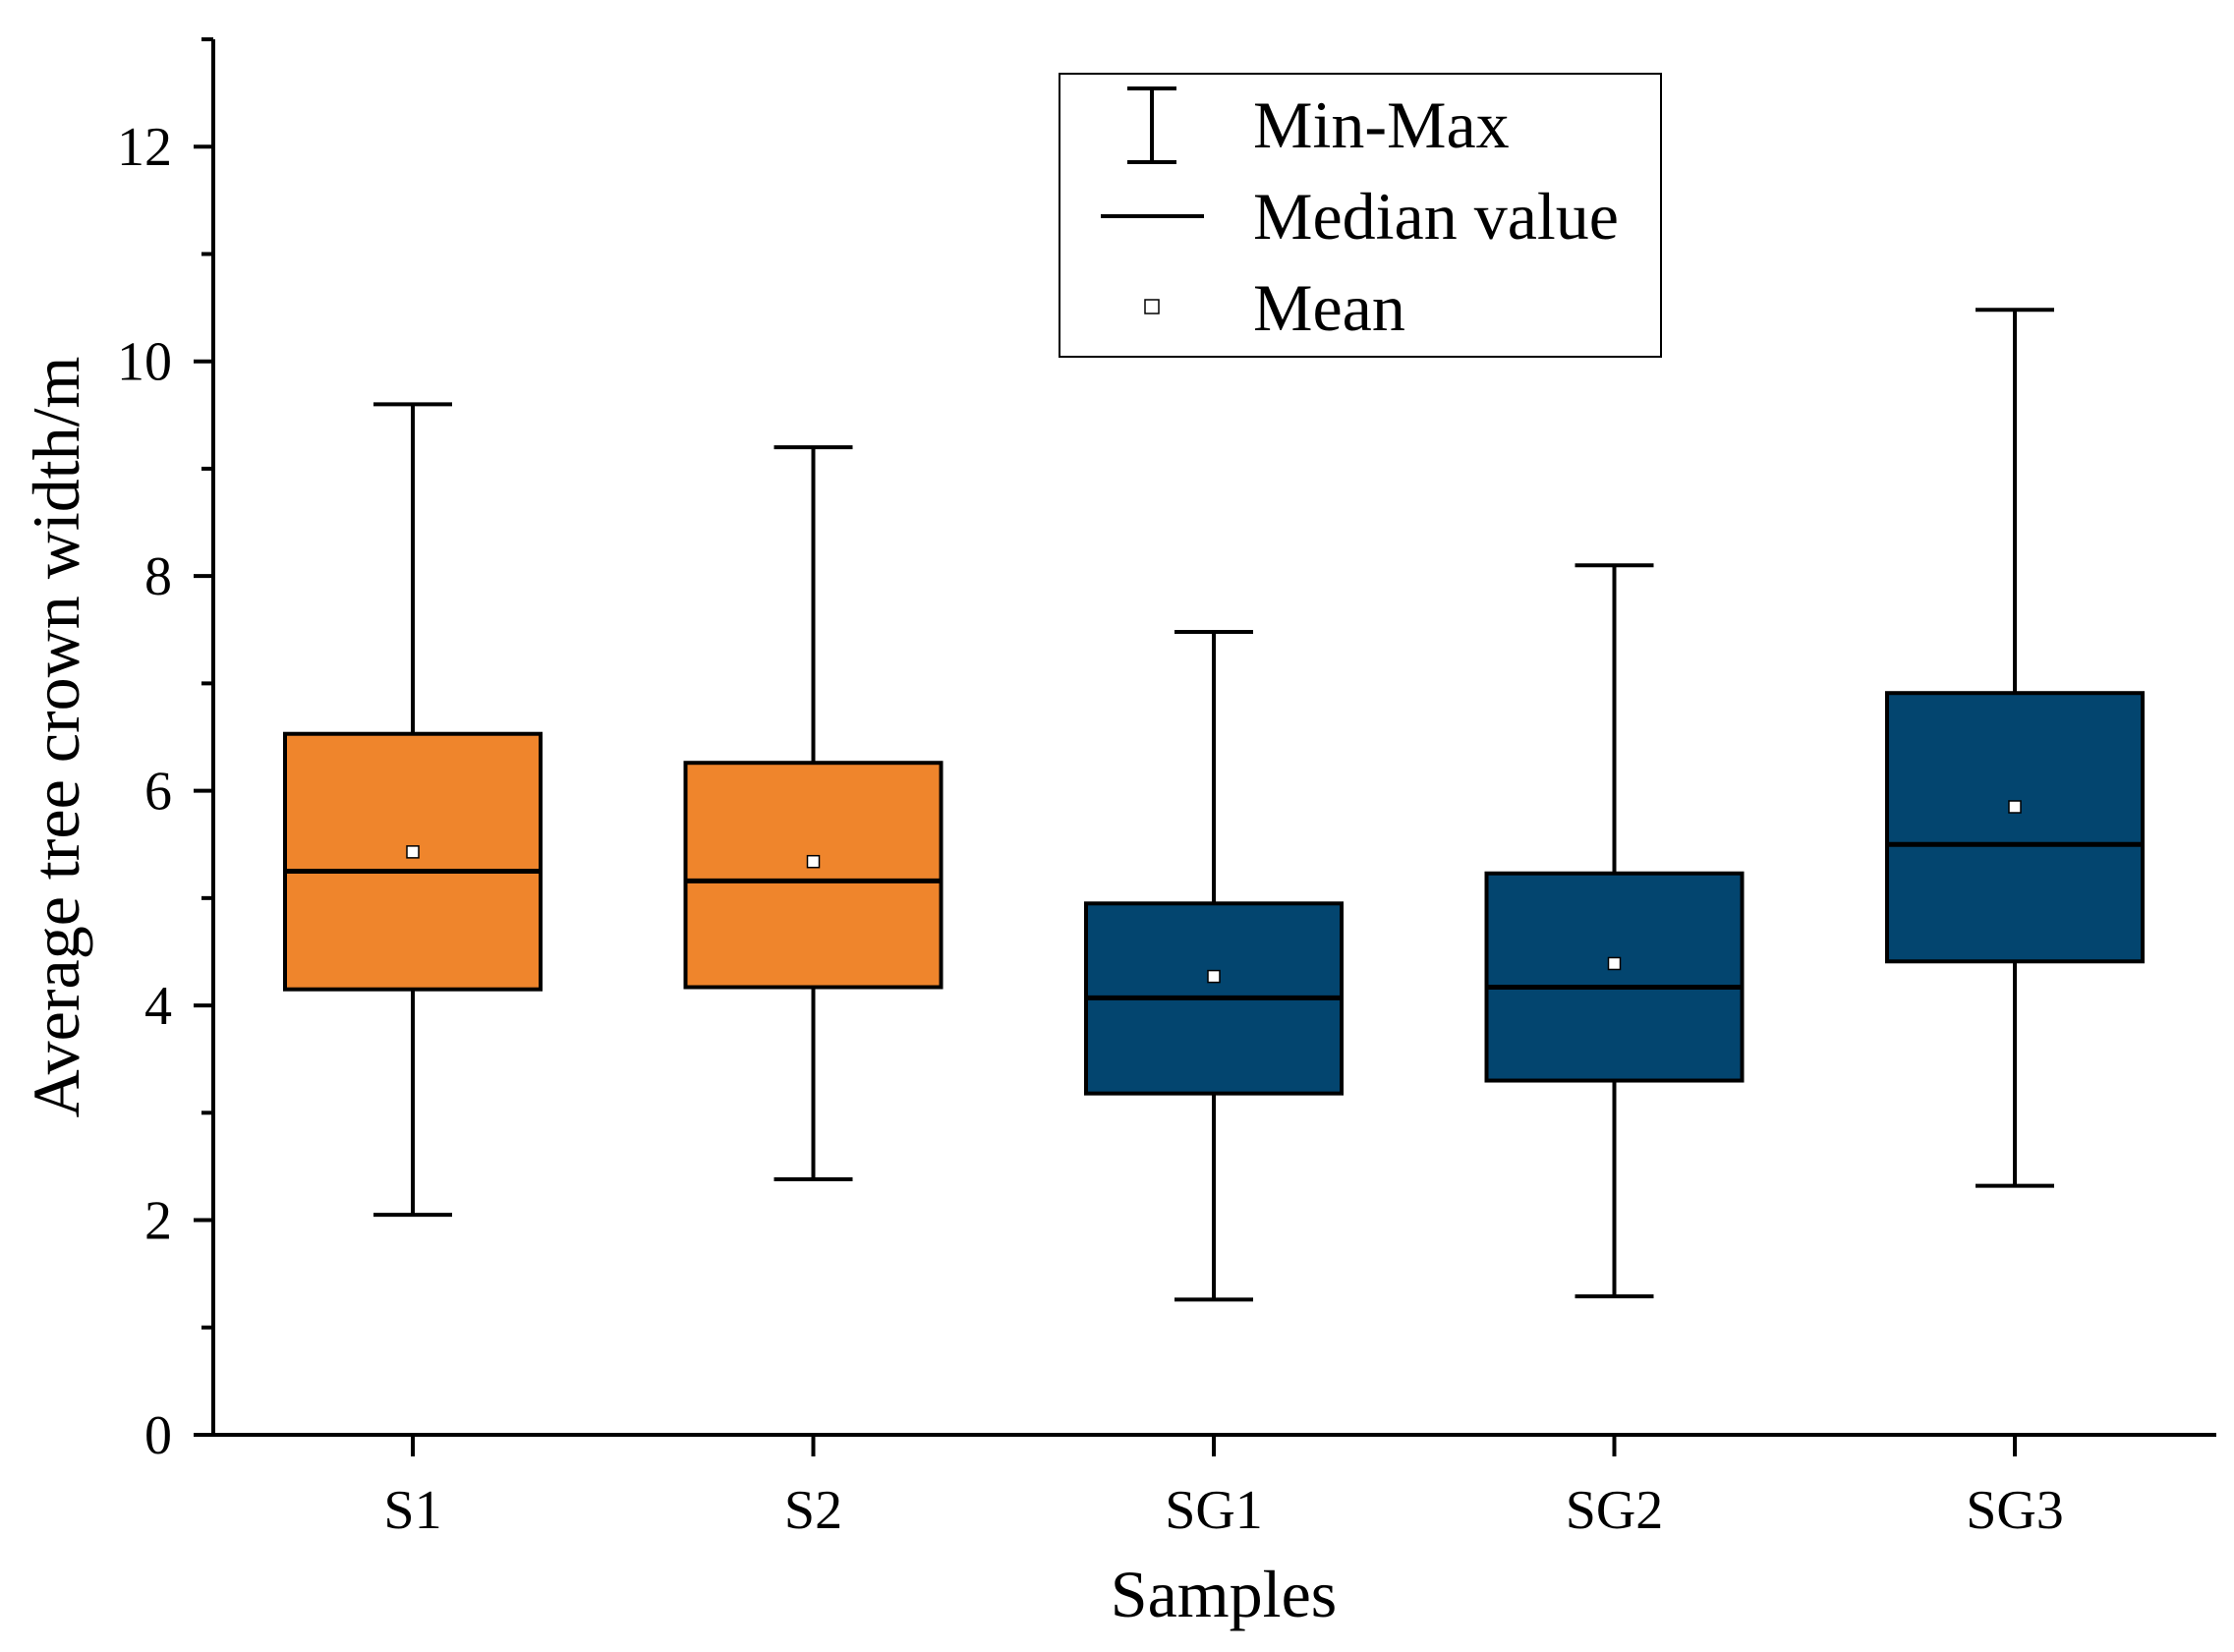 The height and width of the screenshot is (1652, 2234). Describe the element at coordinates (413, 861) in the screenshot. I see `iqr-box-s1` at that location.